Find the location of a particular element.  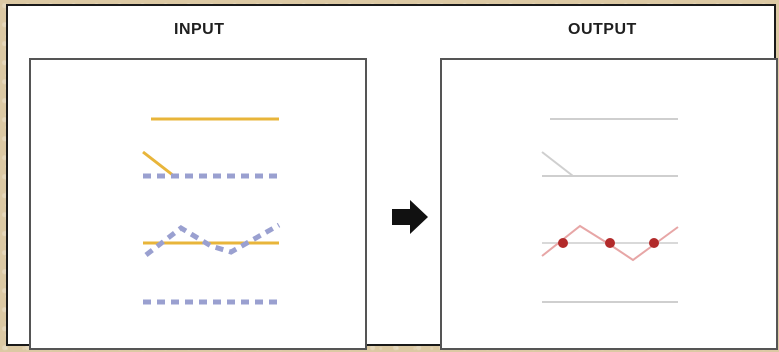

input-heading: INPUT is located at coordinates (199, 29).